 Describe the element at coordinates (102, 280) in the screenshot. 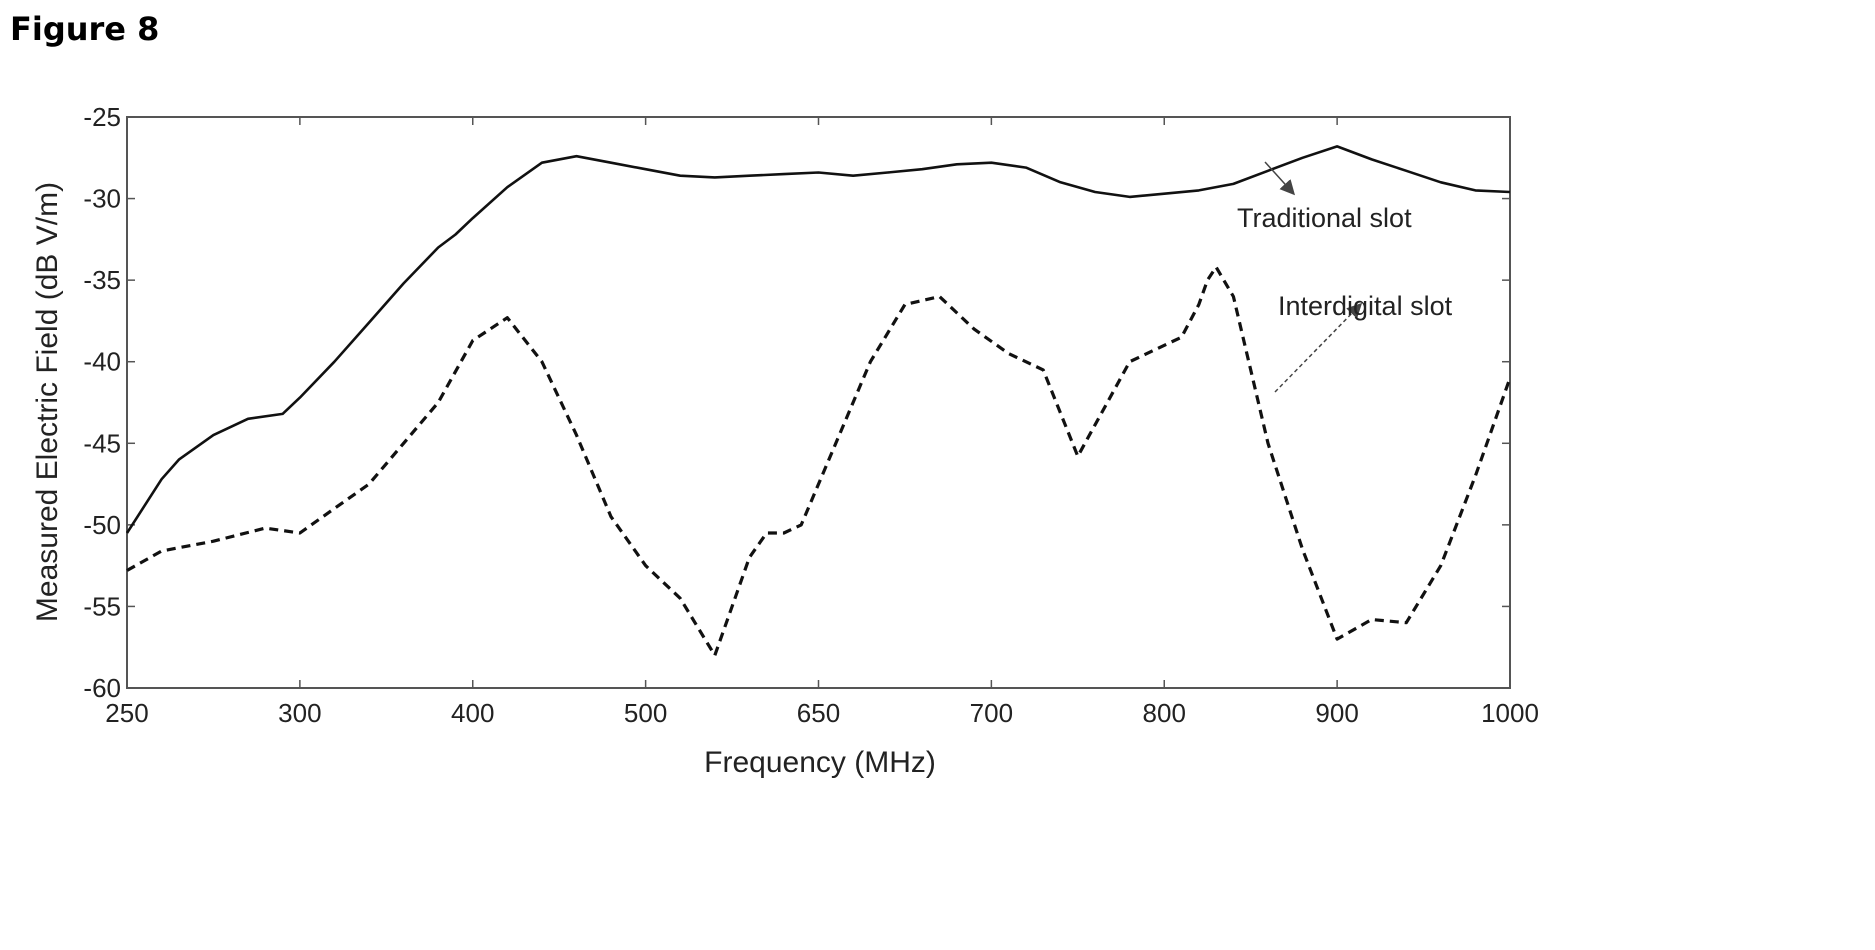

I see `y-tick-label: -35` at that location.